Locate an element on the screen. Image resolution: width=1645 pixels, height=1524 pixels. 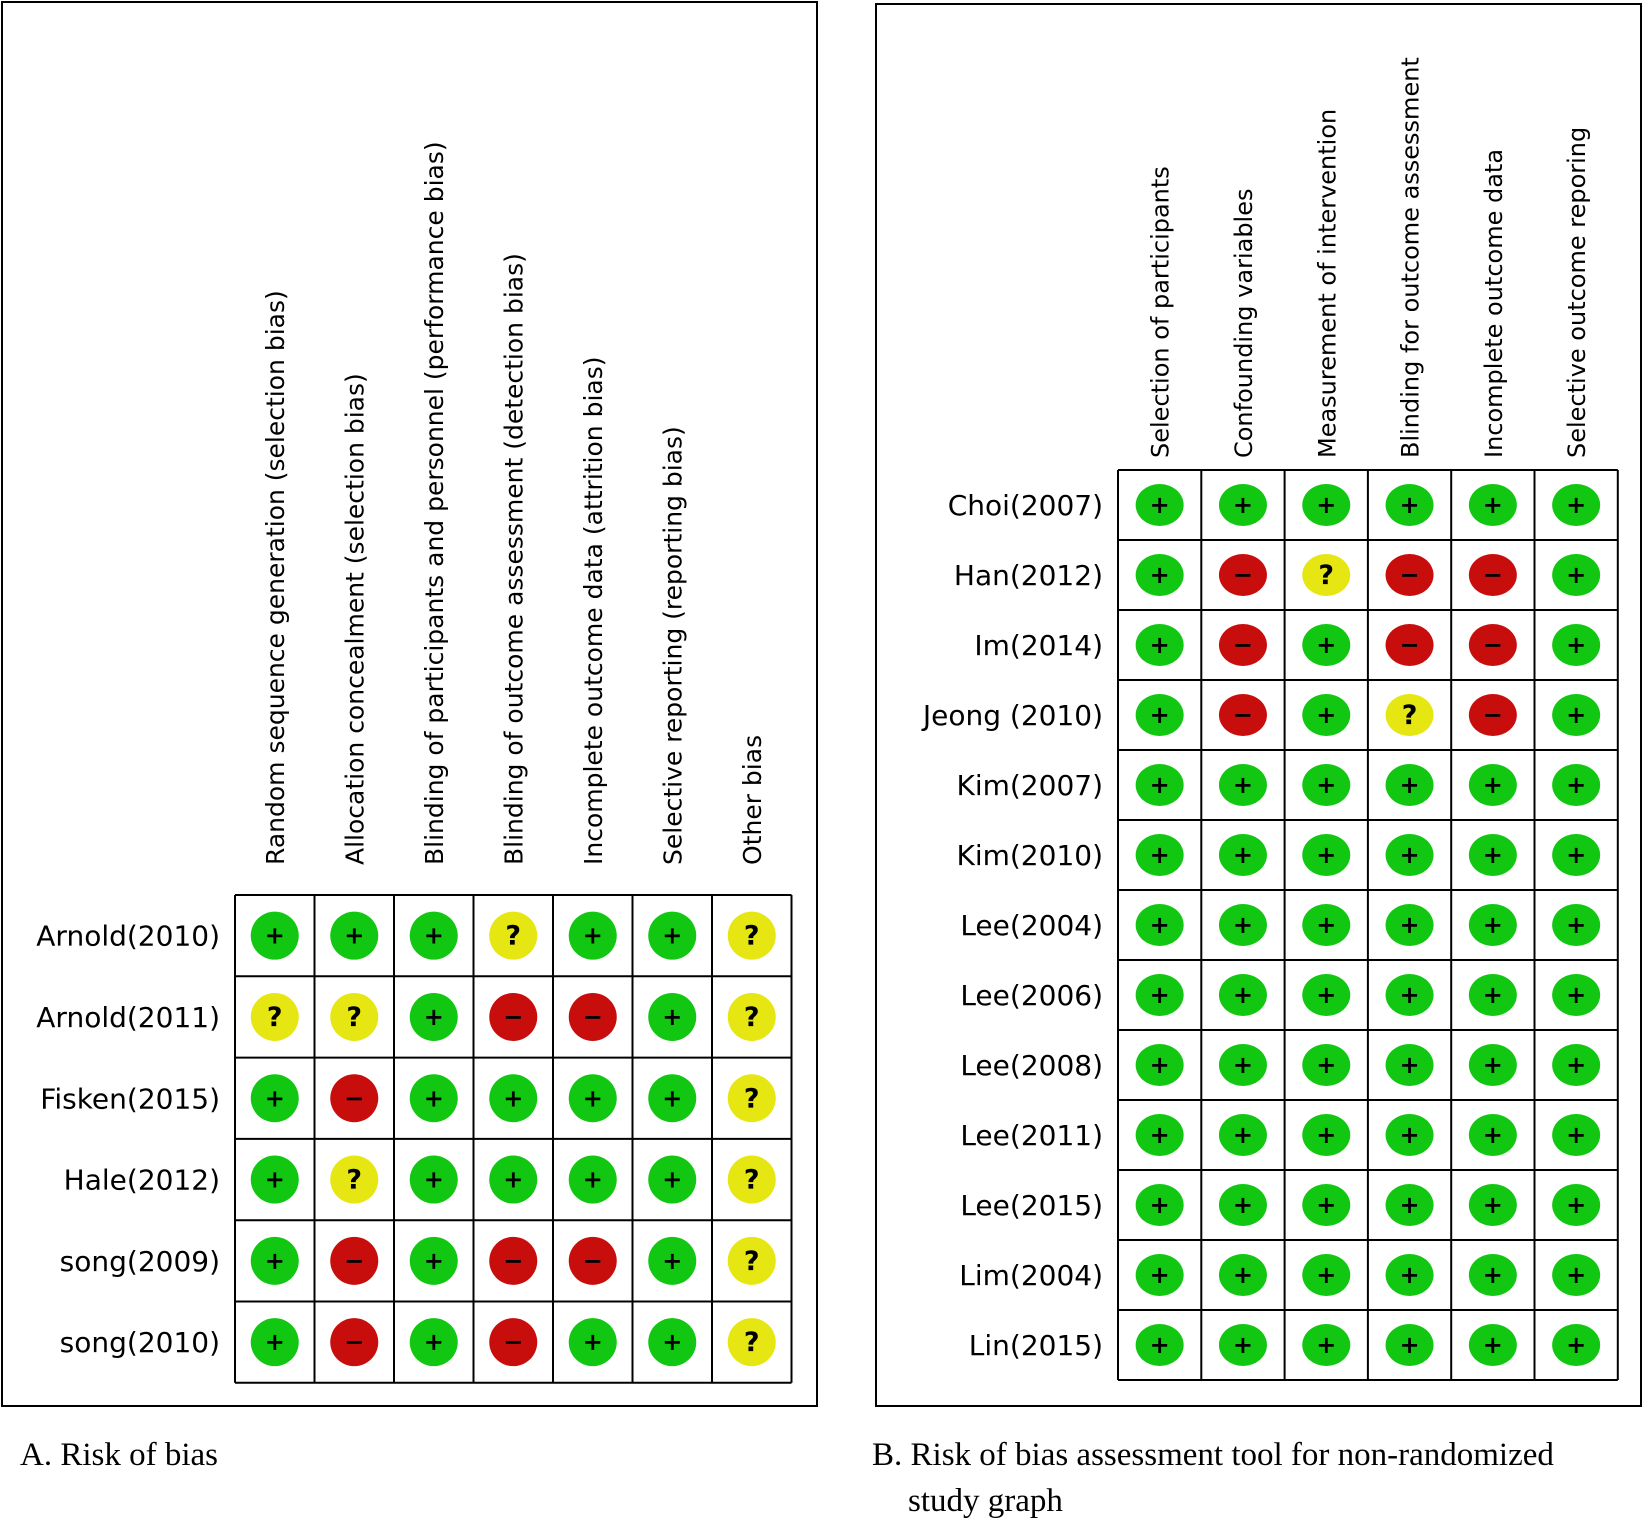
study-label: Kim(2010) is located at coordinates (1029, 855).